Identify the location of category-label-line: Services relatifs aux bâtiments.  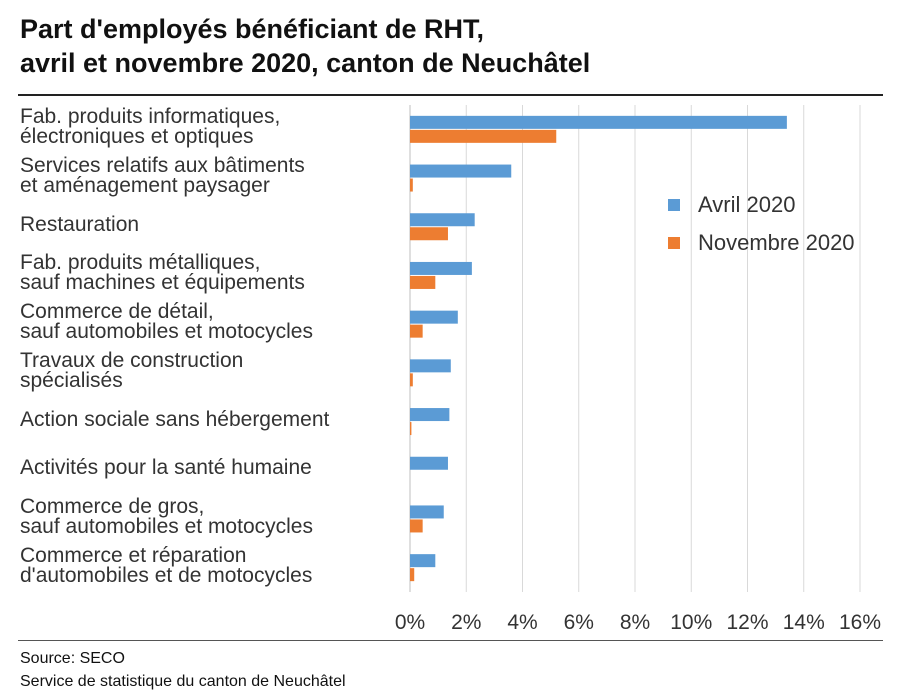
(162, 166).